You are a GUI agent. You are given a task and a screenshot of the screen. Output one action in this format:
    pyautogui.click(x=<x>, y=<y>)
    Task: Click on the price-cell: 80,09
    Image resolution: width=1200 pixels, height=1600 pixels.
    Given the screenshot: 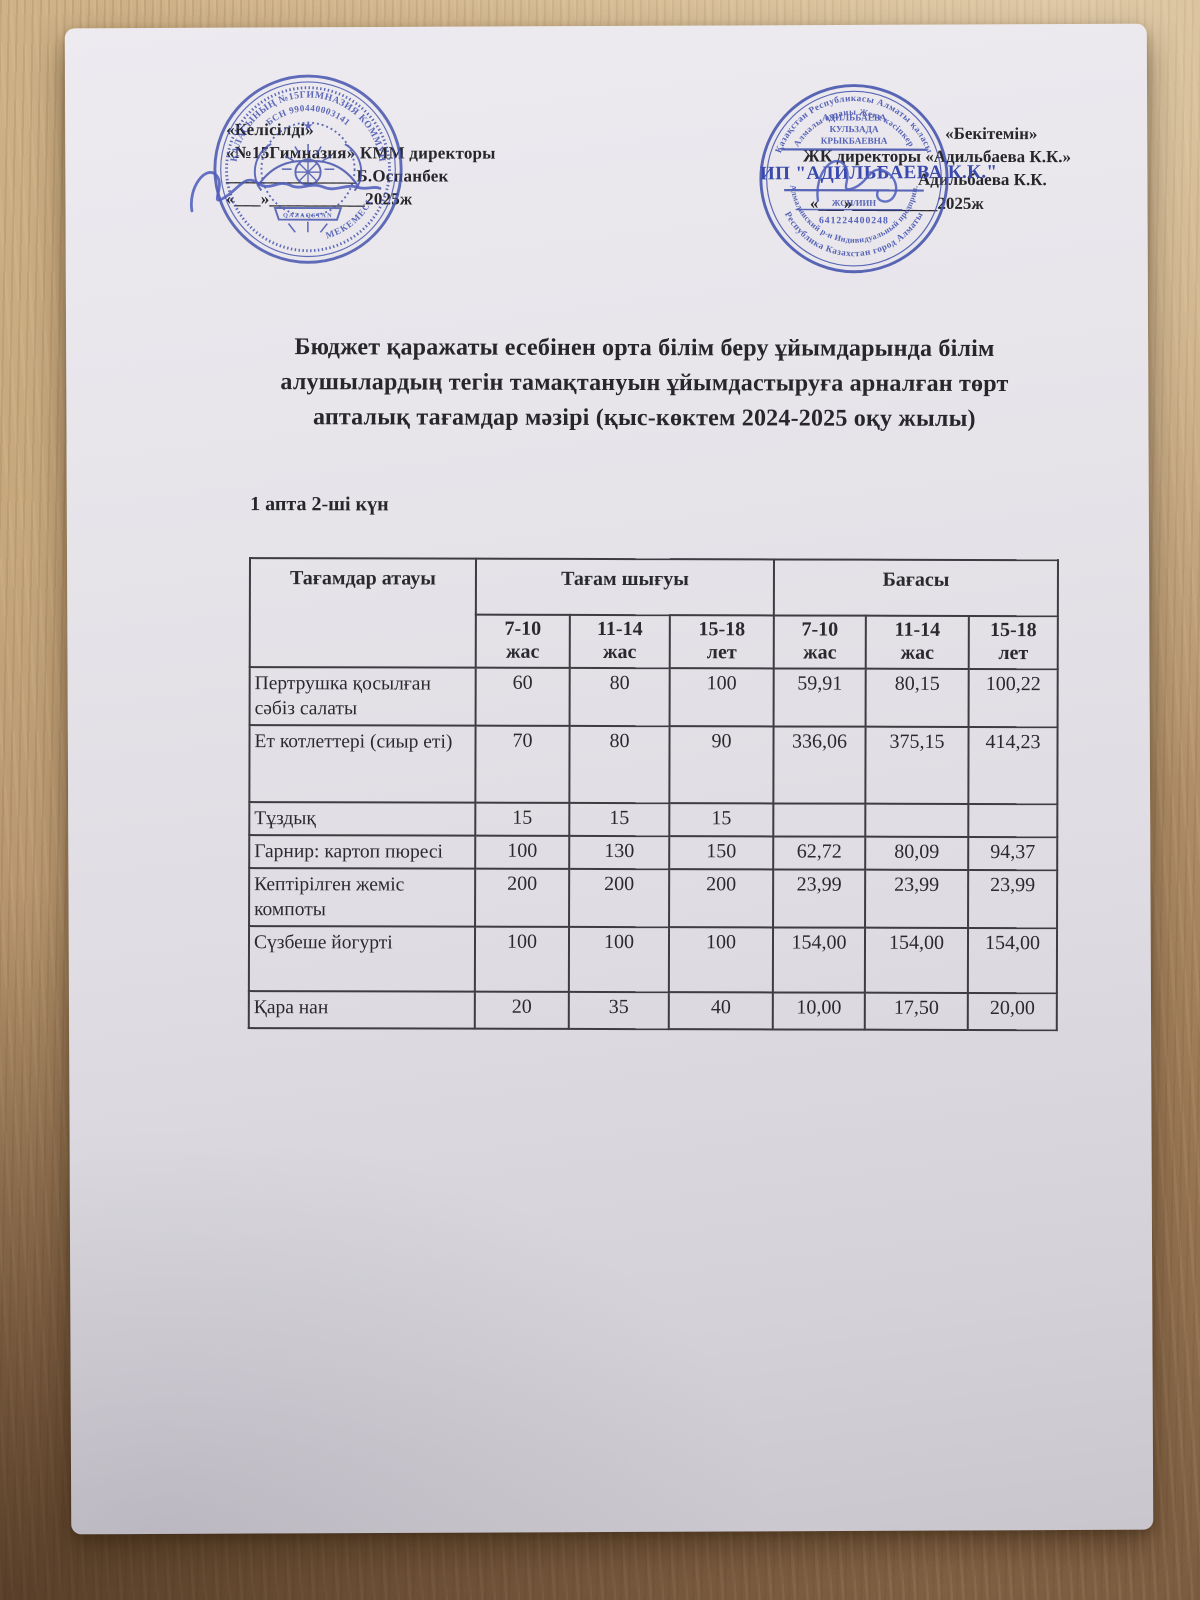 What is the action you would take?
    pyautogui.click(x=917, y=853)
    